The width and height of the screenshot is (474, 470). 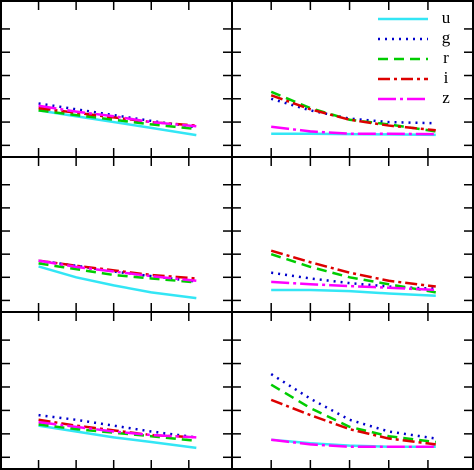 What do you see at coordinates (446, 57) in the screenshot?
I see `legend-label: r` at bounding box center [446, 57].